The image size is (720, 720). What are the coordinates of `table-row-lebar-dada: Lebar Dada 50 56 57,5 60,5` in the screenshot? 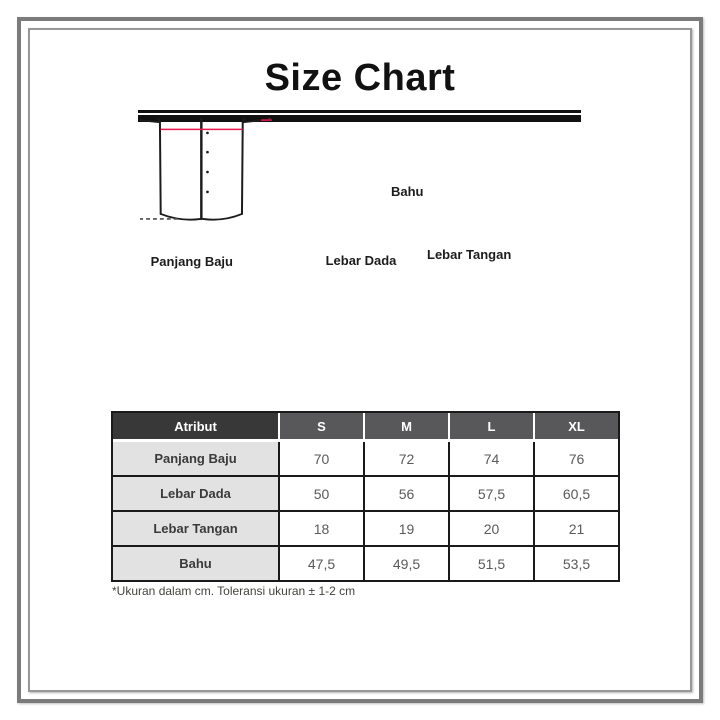 It's located at (365, 494).